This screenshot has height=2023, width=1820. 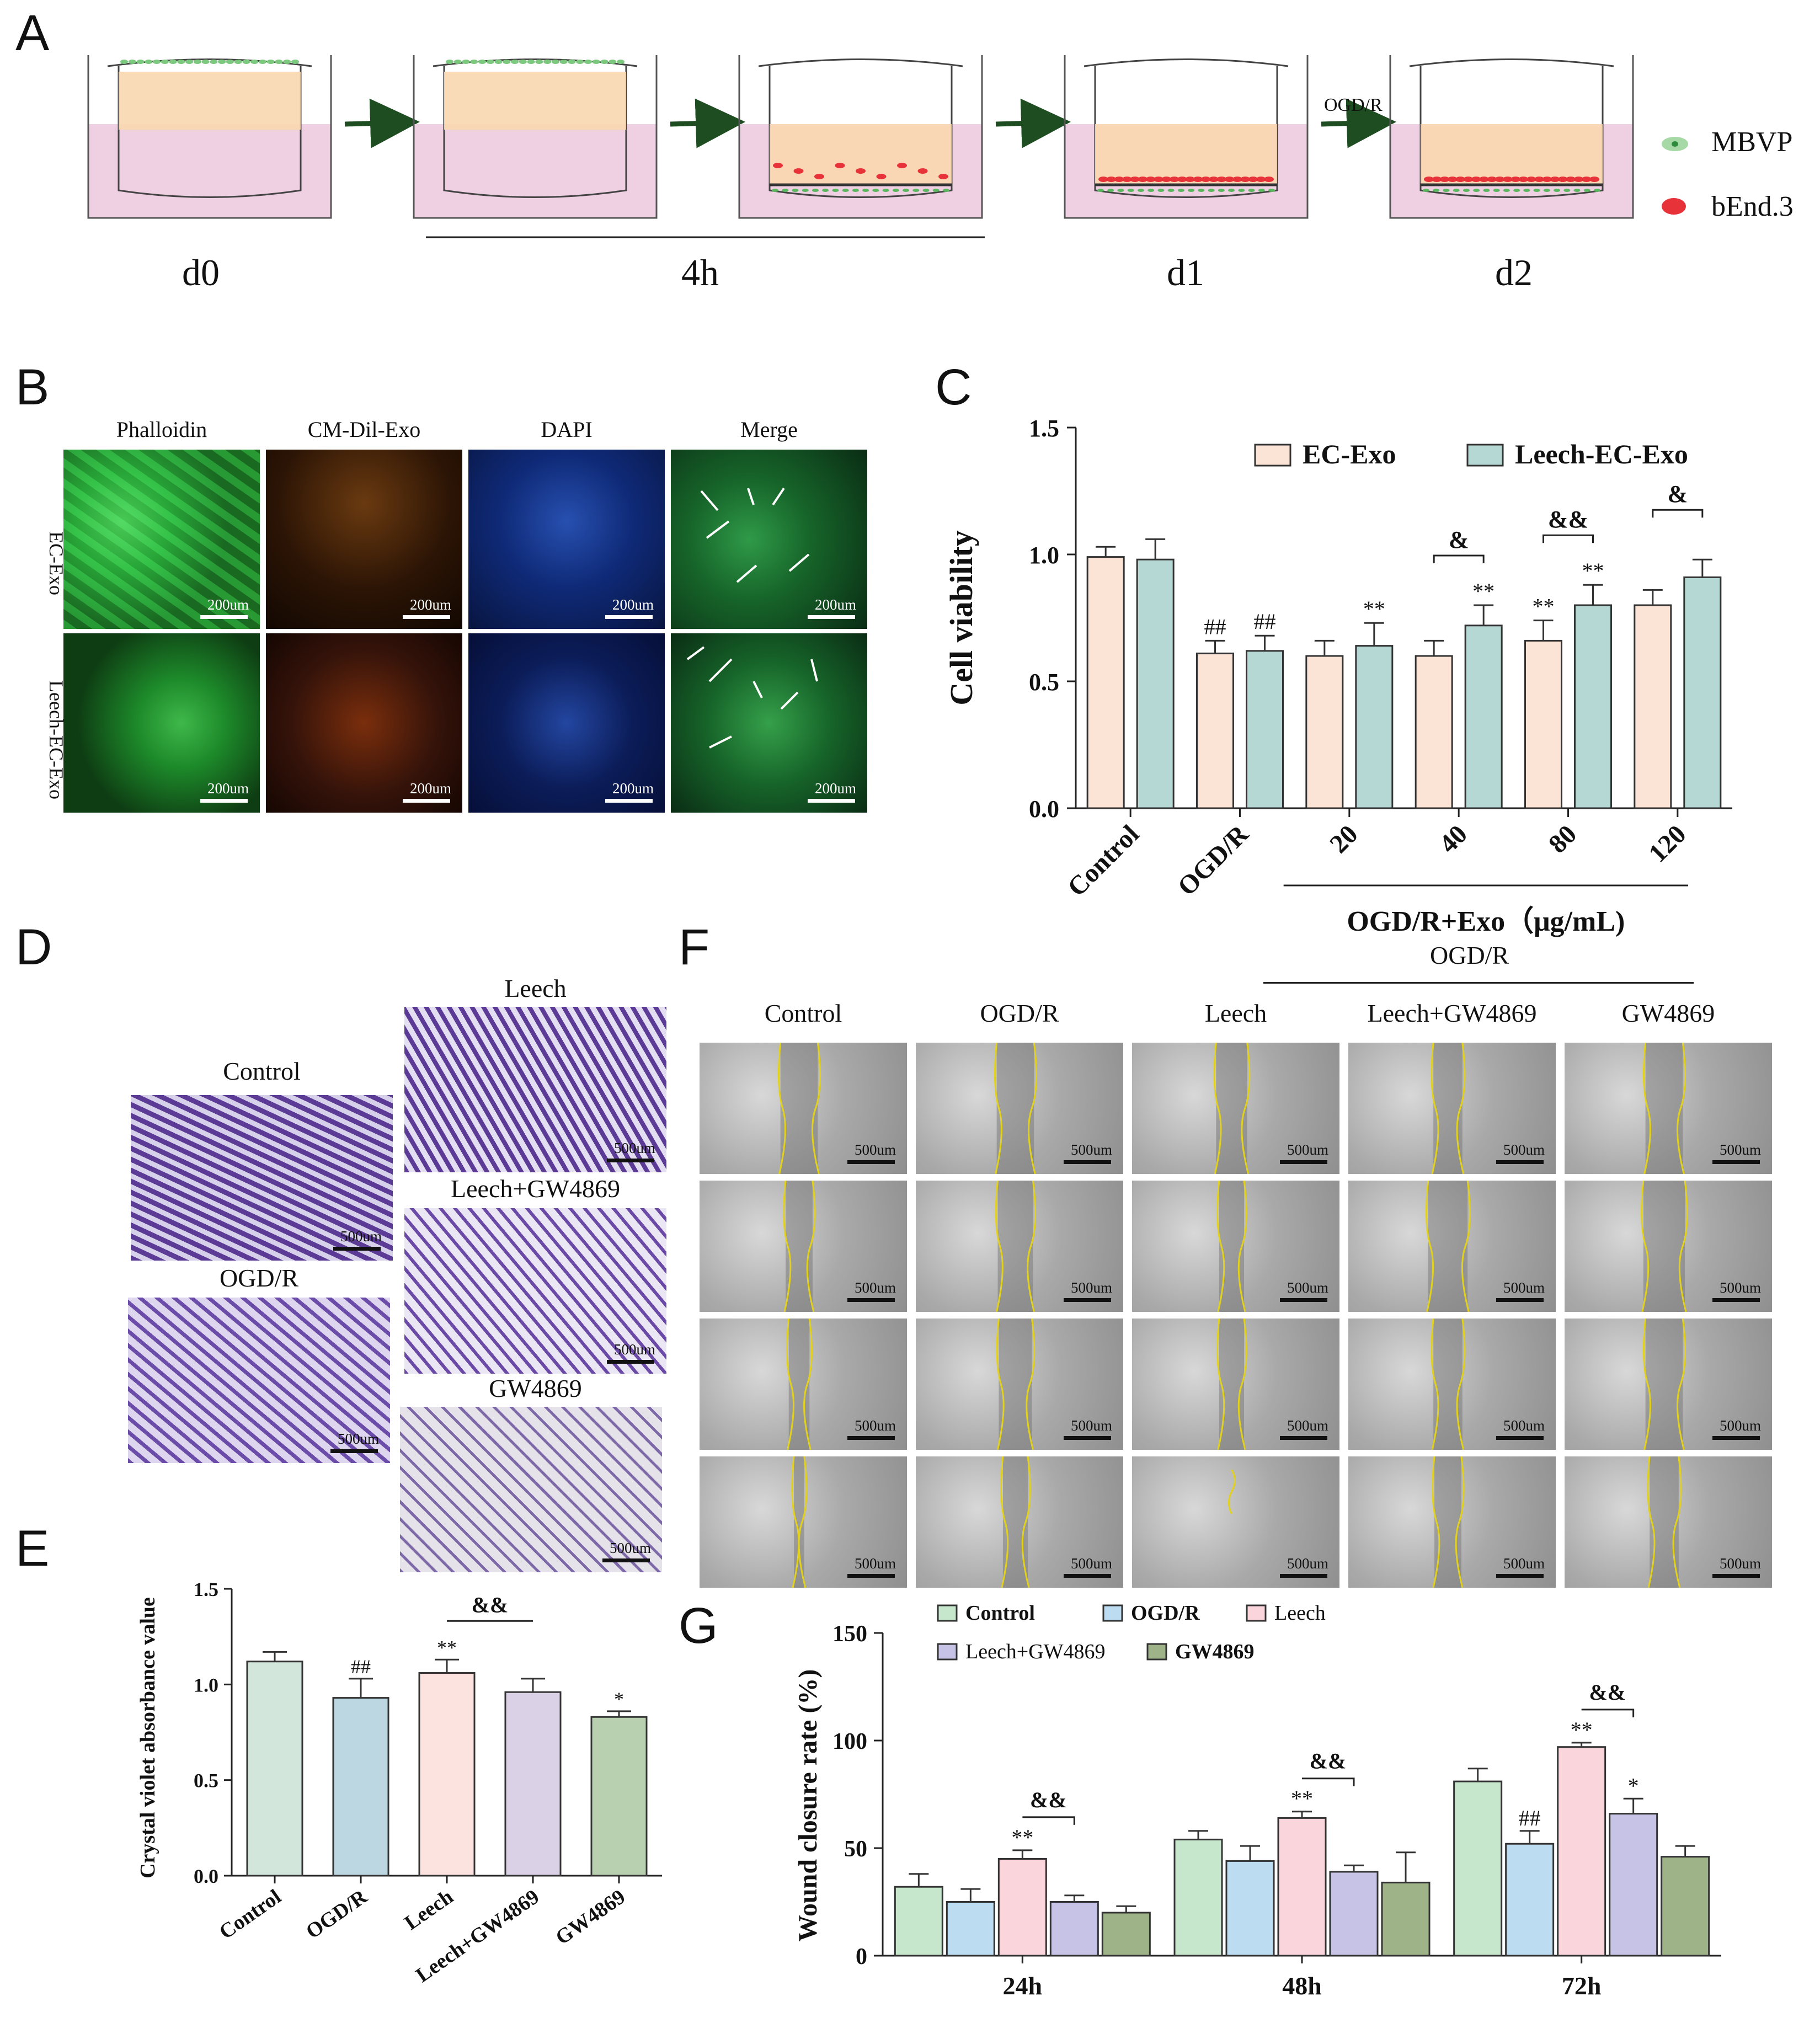 I want to click on bar-ec-exo-ogd/r, so click(x=1215, y=730).